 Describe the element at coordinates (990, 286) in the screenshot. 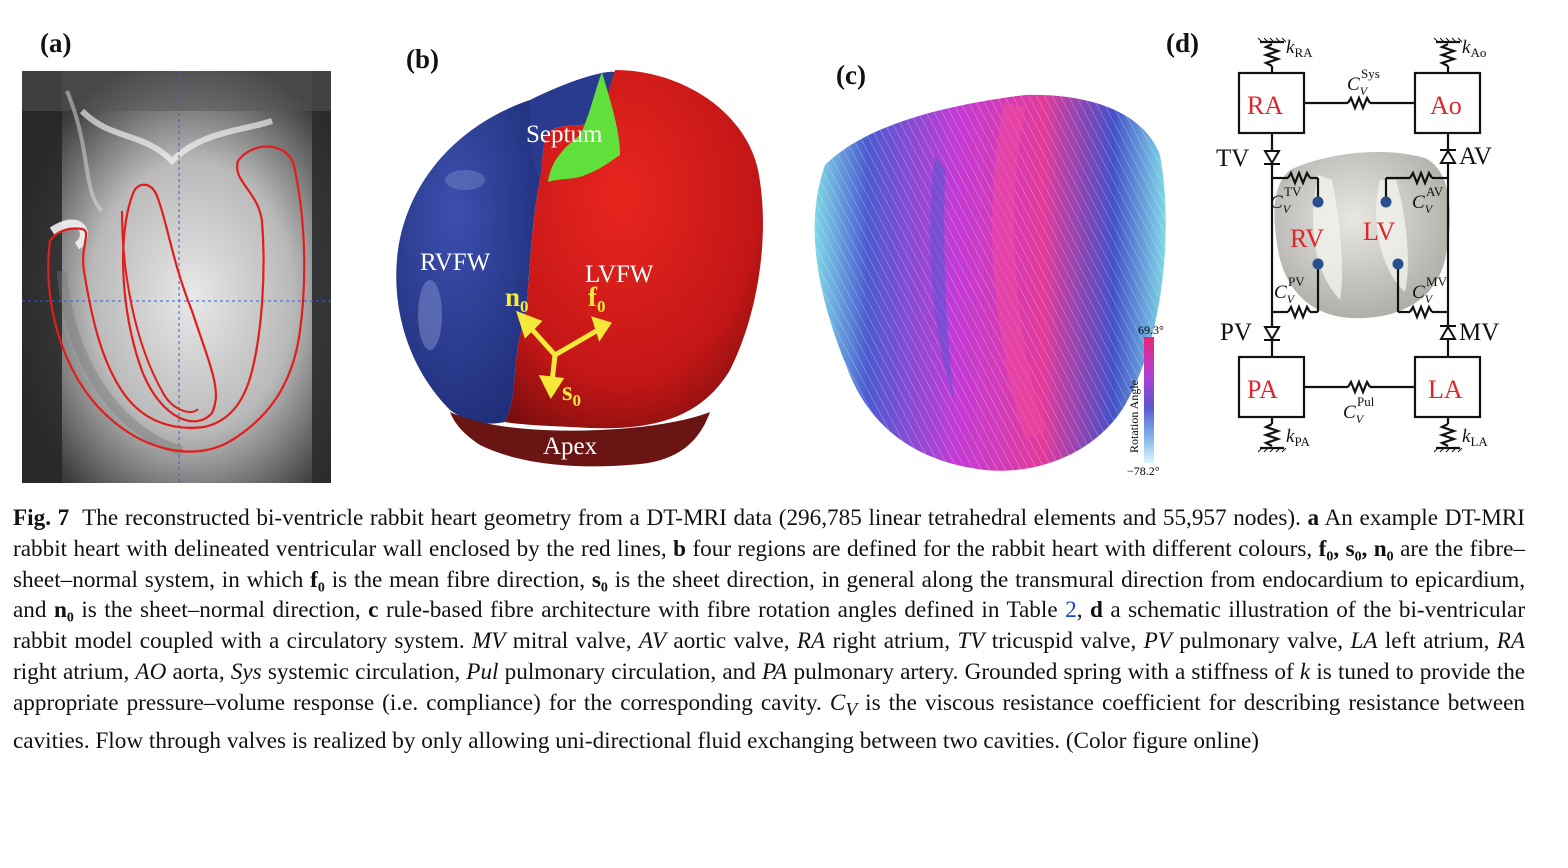

I see `fibre-architecture-figure: 69.3° −78.2° Rotation Angle` at that location.